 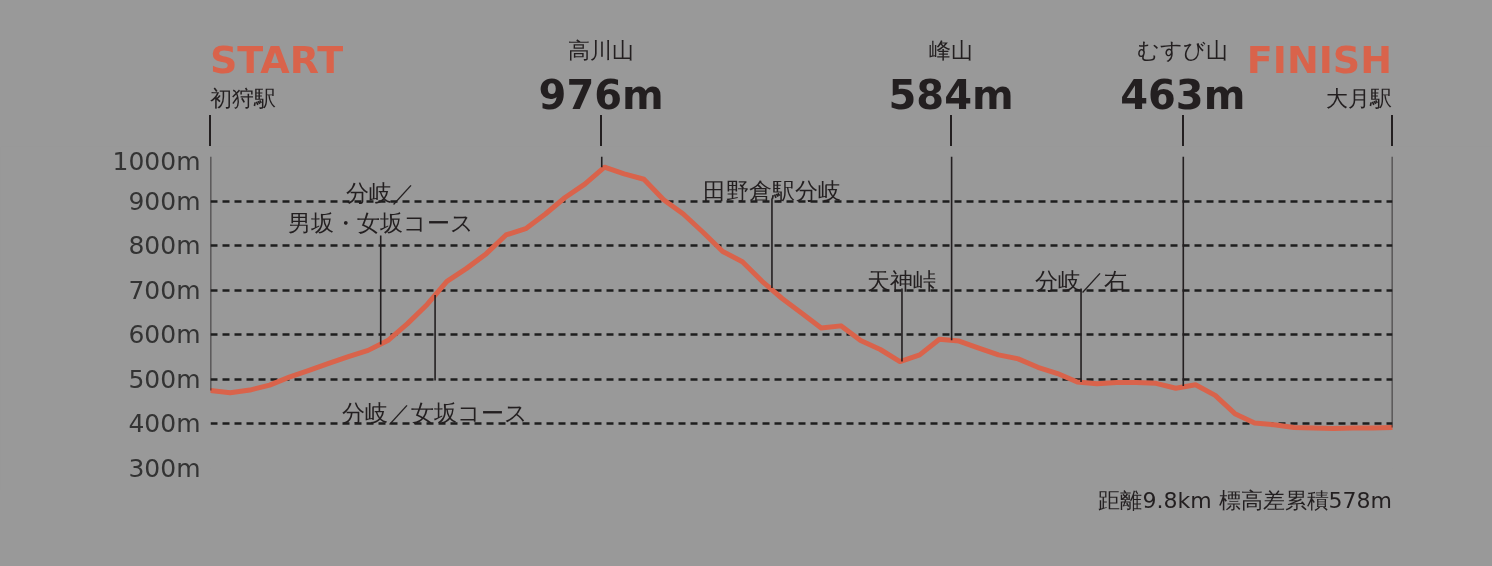 What do you see at coordinates (164, 424) in the screenshot?
I see `y-tick-label: 400m` at bounding box center [164, 424].